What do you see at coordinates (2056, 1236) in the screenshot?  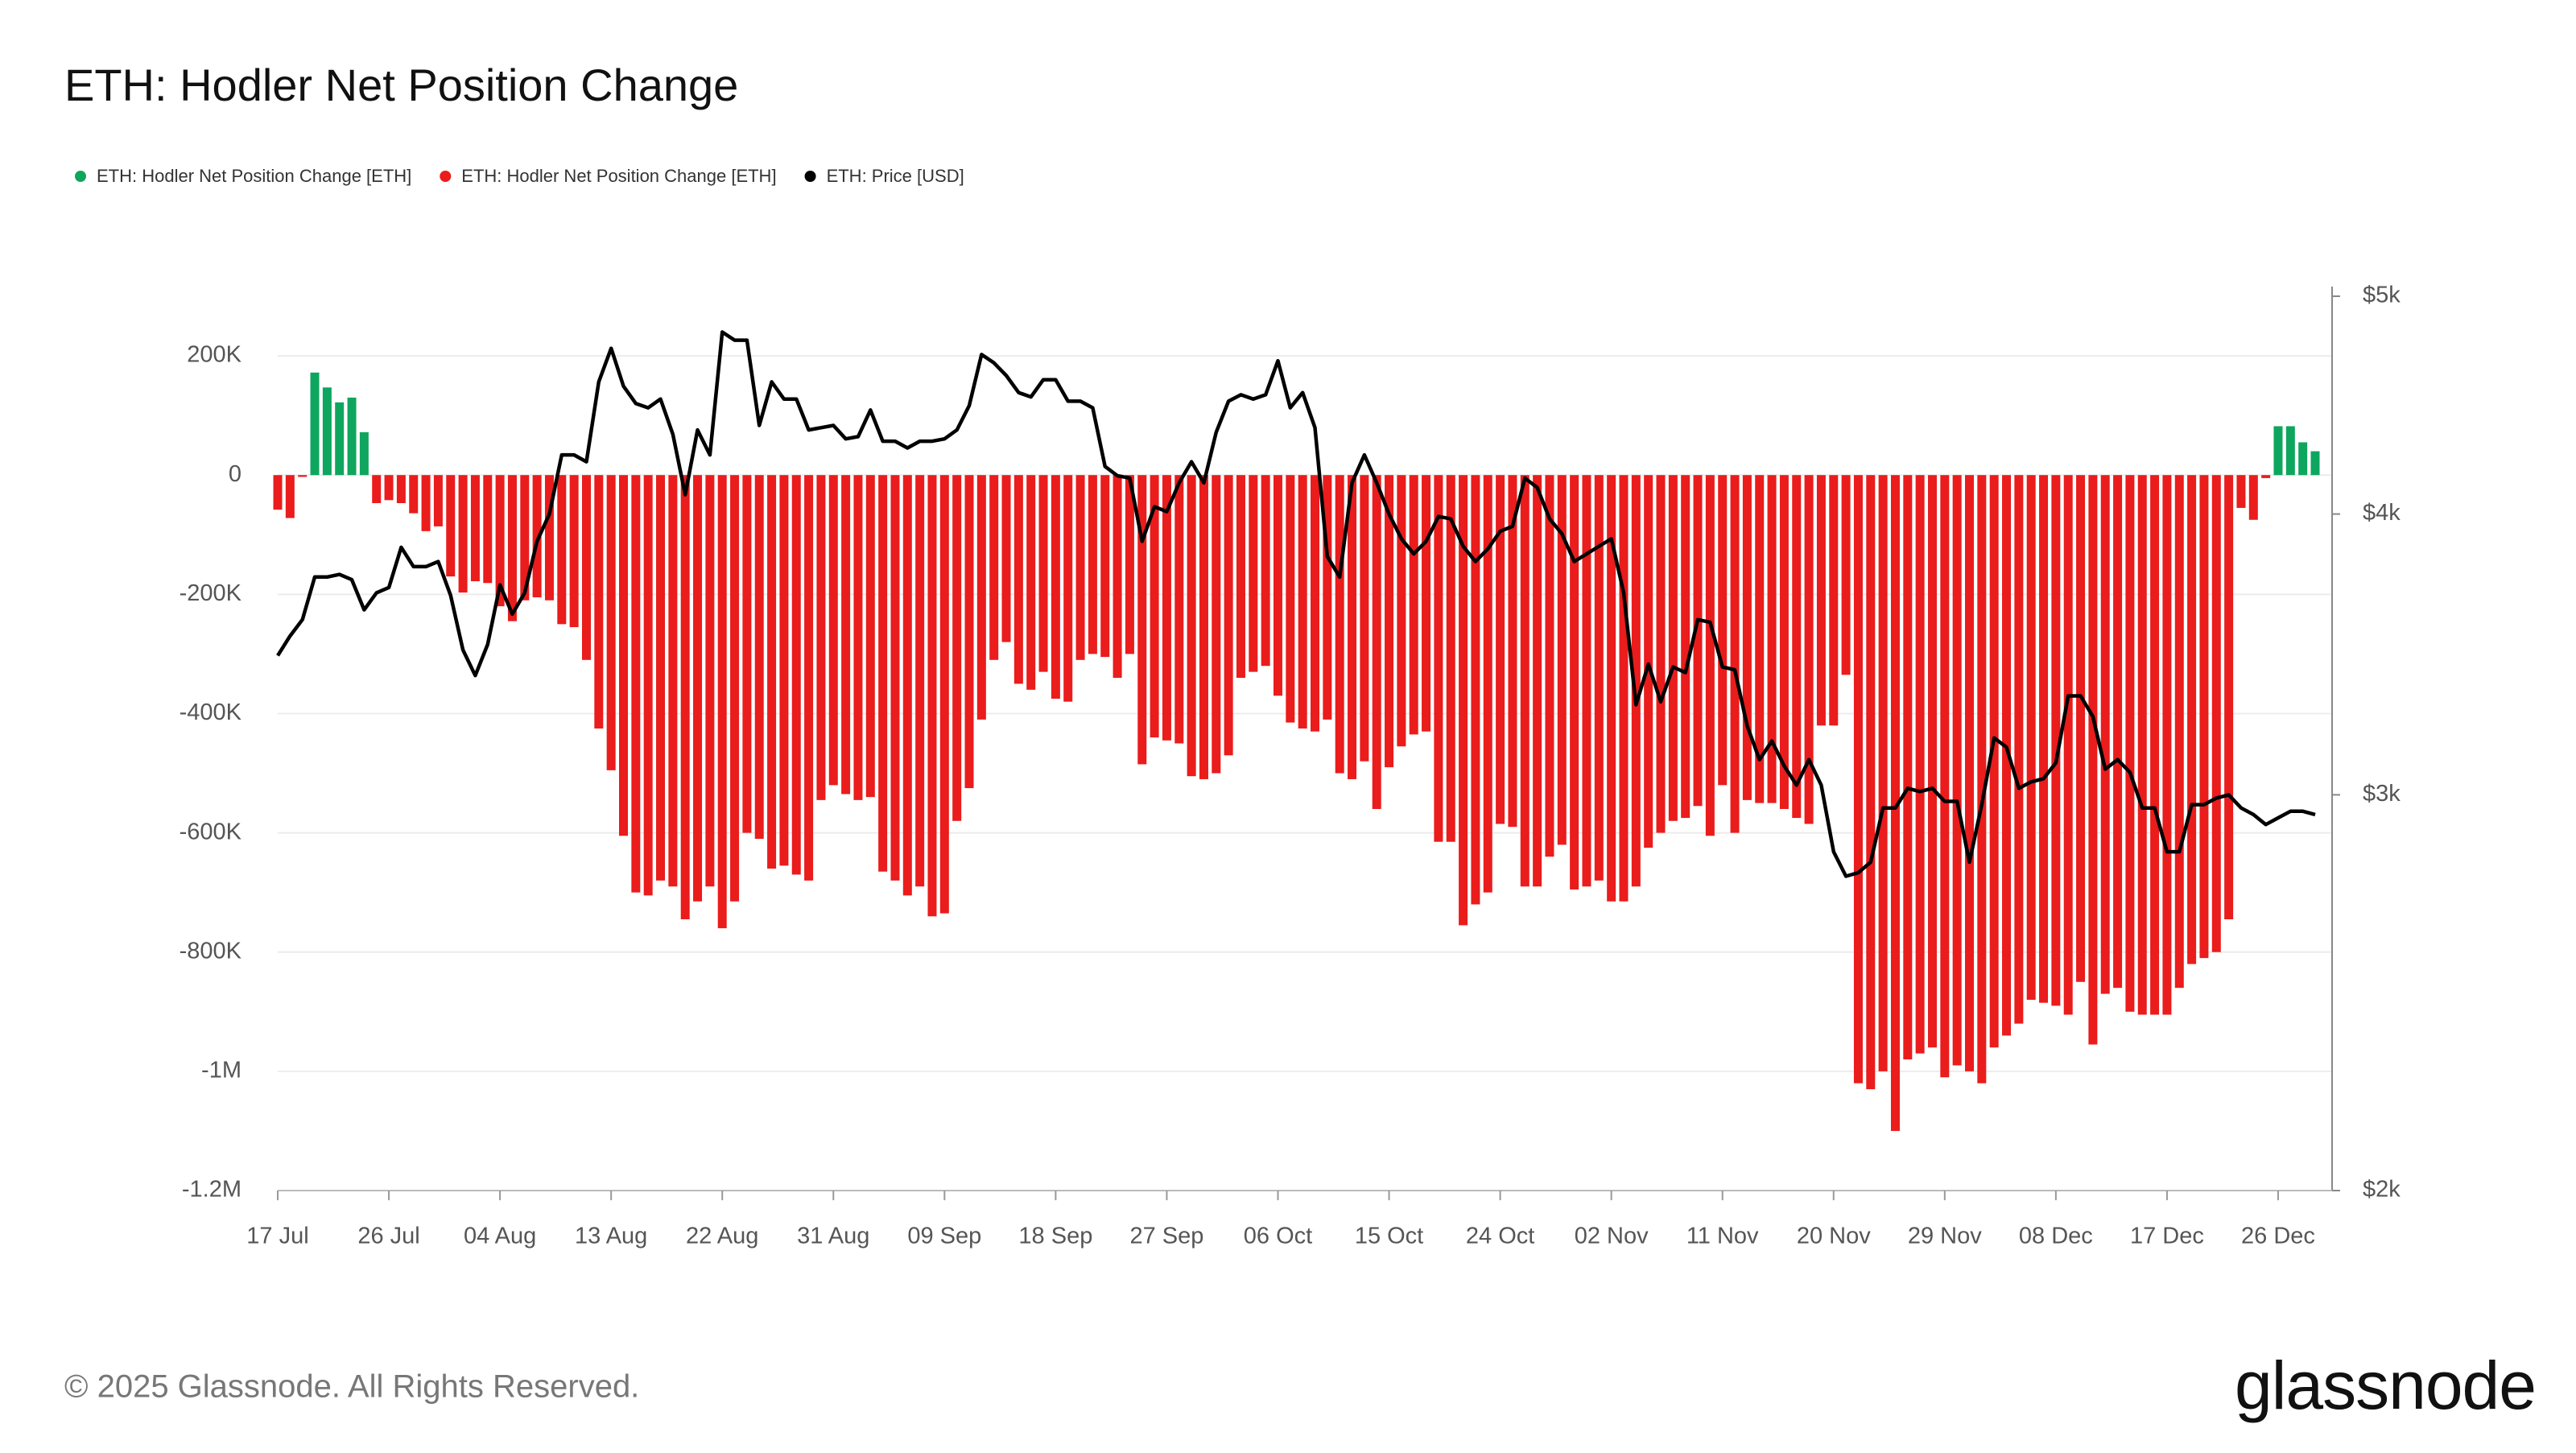 I see `x-tick-label: 08 Dec` at bounding box center [2056, 1236].